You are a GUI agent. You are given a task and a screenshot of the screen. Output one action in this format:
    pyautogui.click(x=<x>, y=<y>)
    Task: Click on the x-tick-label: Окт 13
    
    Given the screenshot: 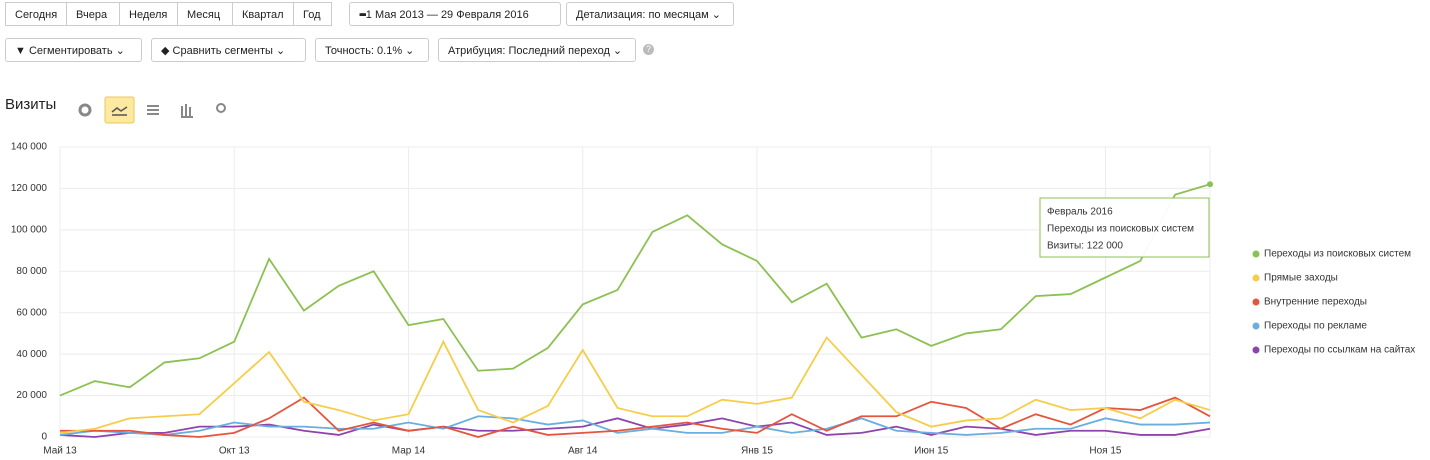 What is the action you would take?
    pyautogui.click(x=234, y=451)
    